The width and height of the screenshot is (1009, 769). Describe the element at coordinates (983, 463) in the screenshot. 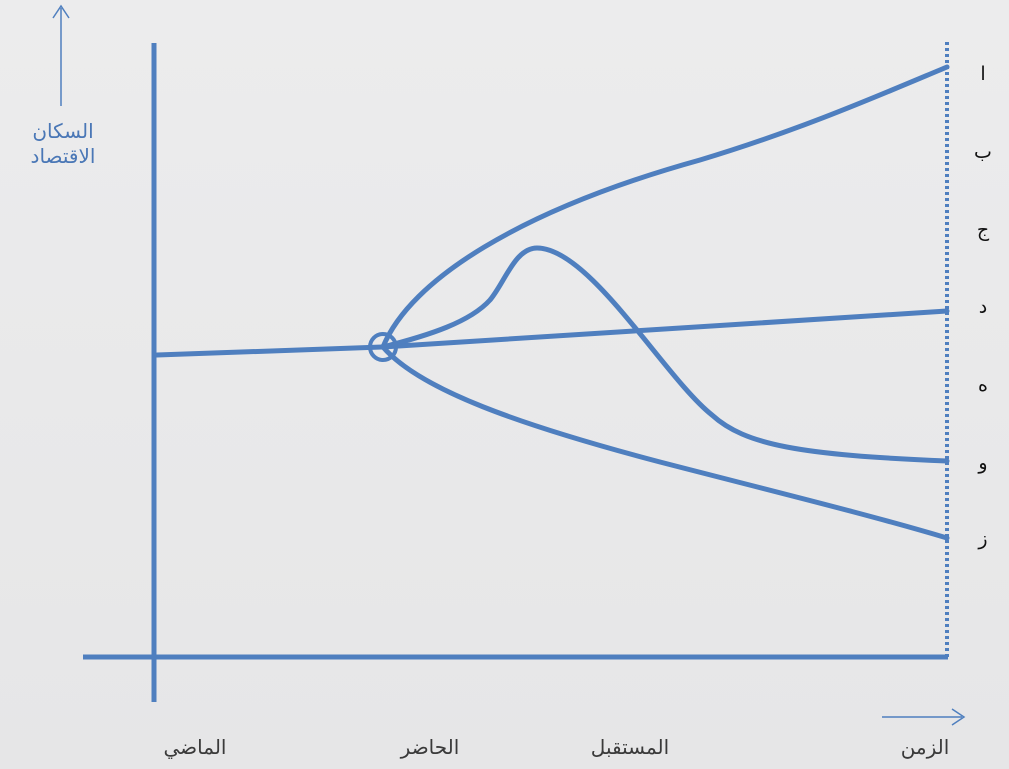

I see `scenario-label-6: و` at that location.